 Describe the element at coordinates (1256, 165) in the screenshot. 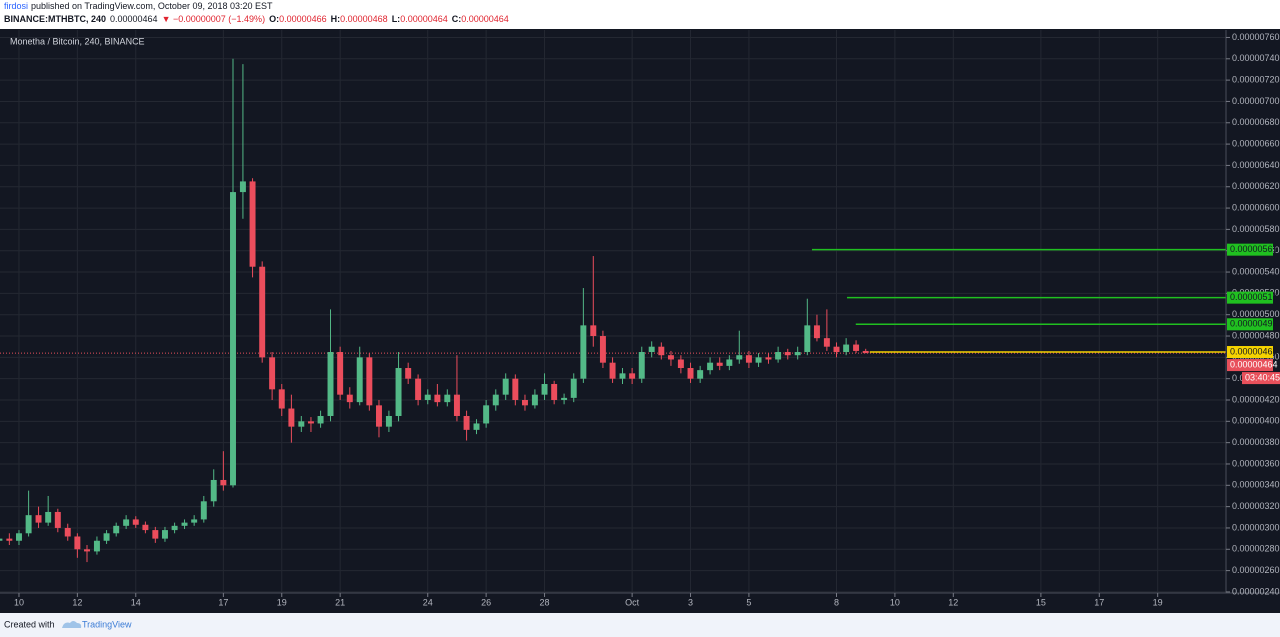

I see `y-tick-label: 0.00000640` at that location.